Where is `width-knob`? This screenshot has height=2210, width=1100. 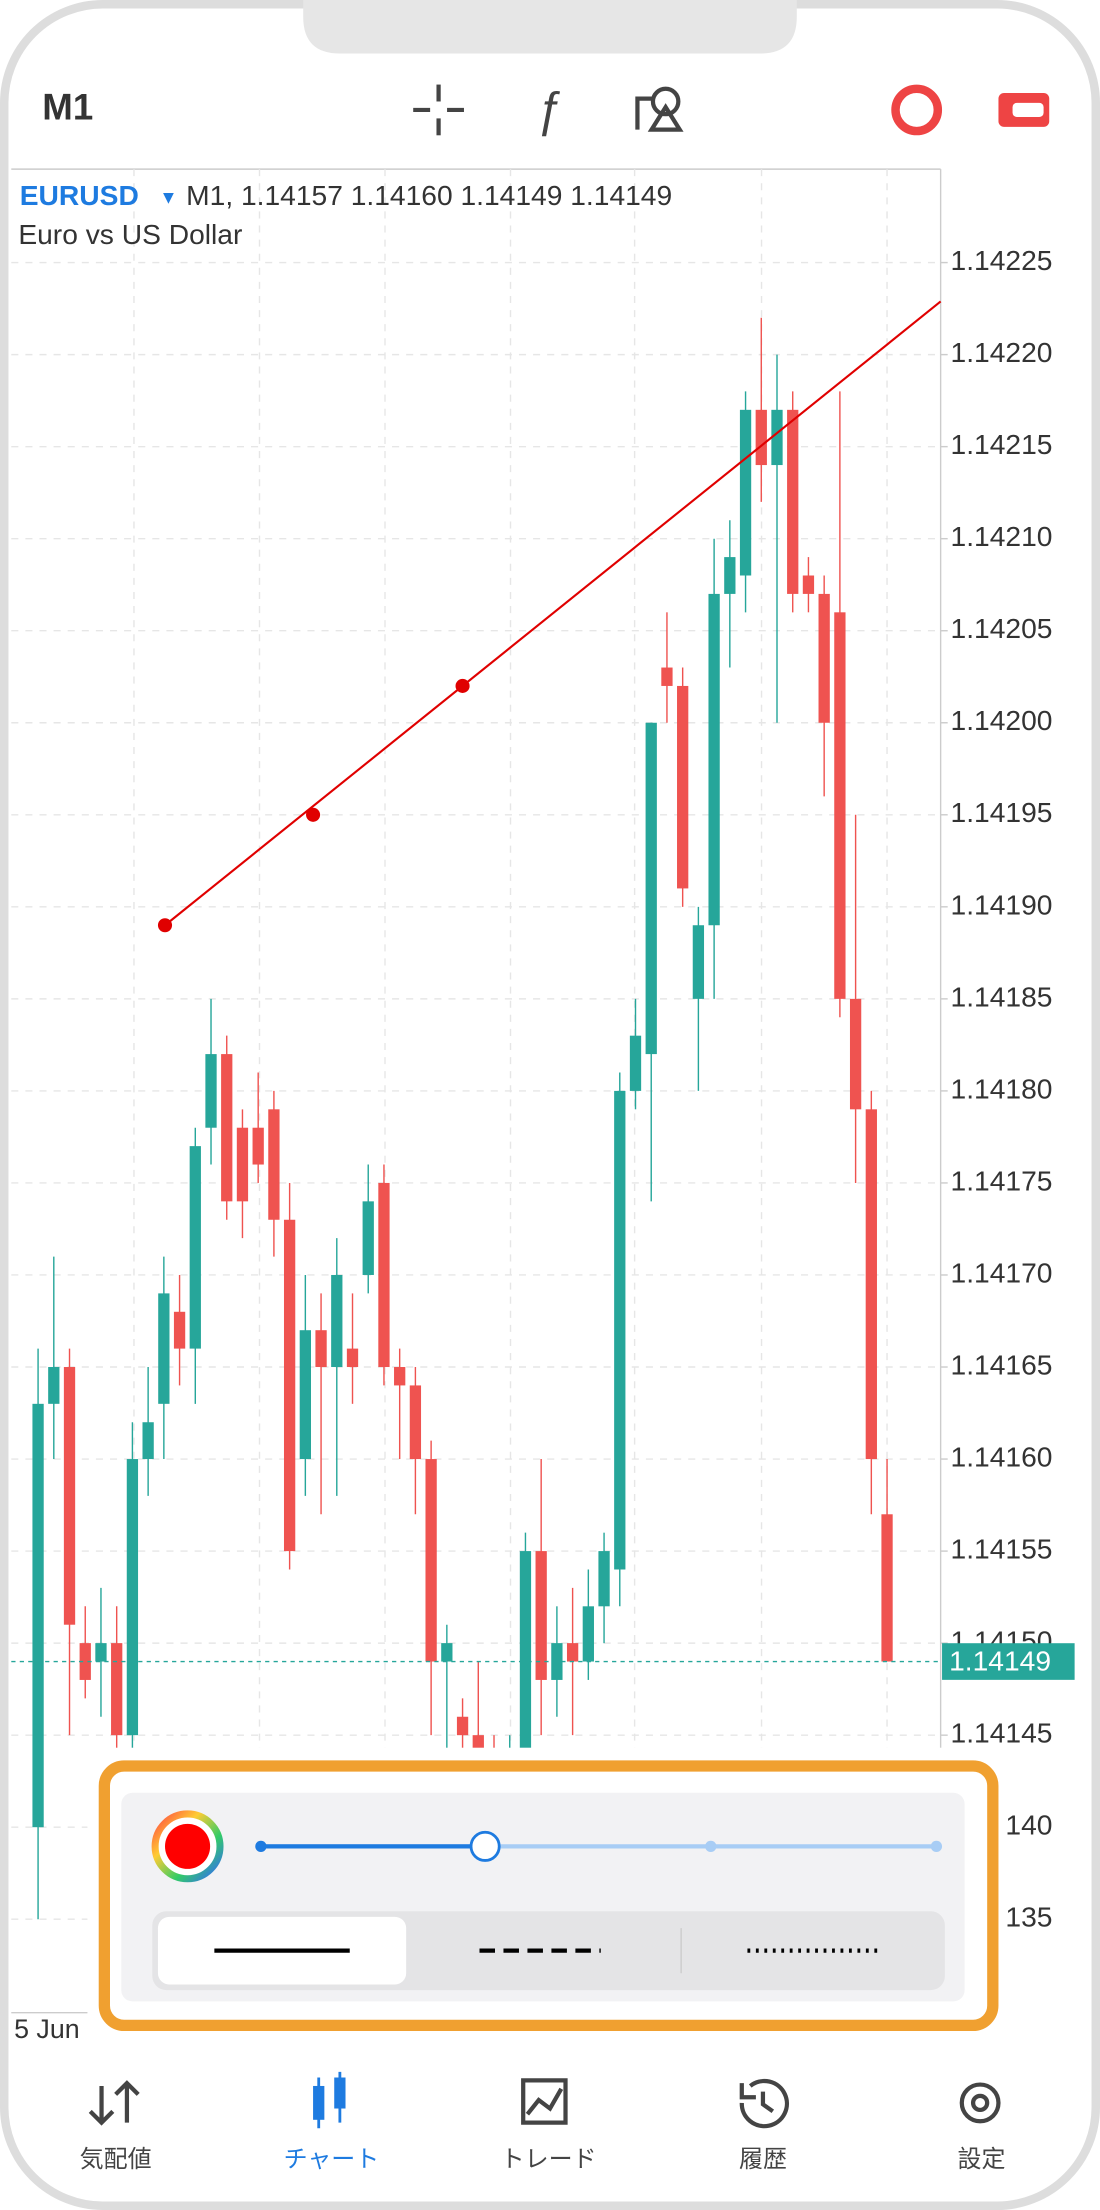
width-knob is located at coordinates (485, 1846).